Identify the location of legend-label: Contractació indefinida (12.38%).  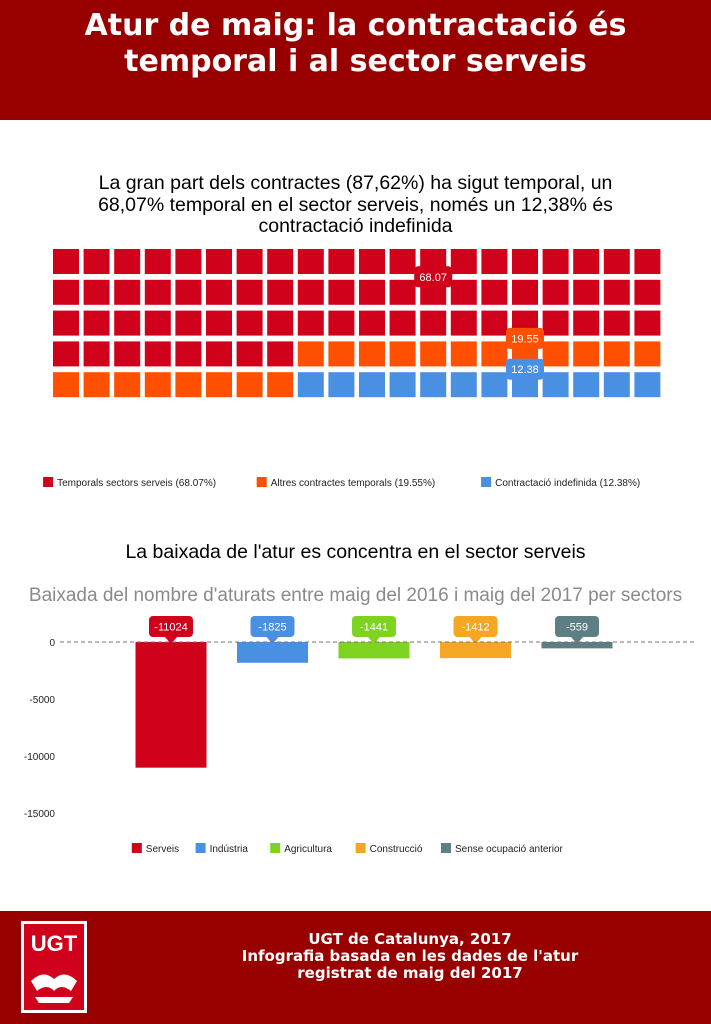
(567, 483).